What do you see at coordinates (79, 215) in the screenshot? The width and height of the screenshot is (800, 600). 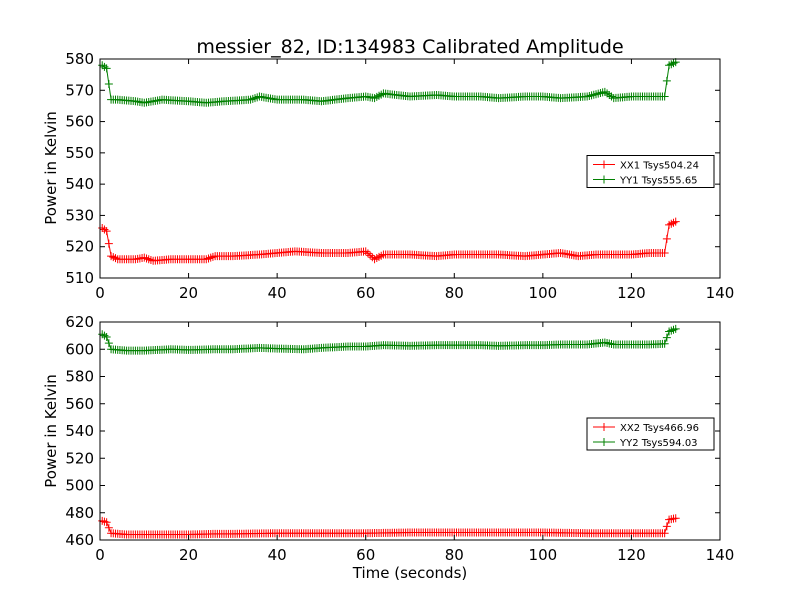 I see `y-tick-label: 530` at bounding box center [79, 215].